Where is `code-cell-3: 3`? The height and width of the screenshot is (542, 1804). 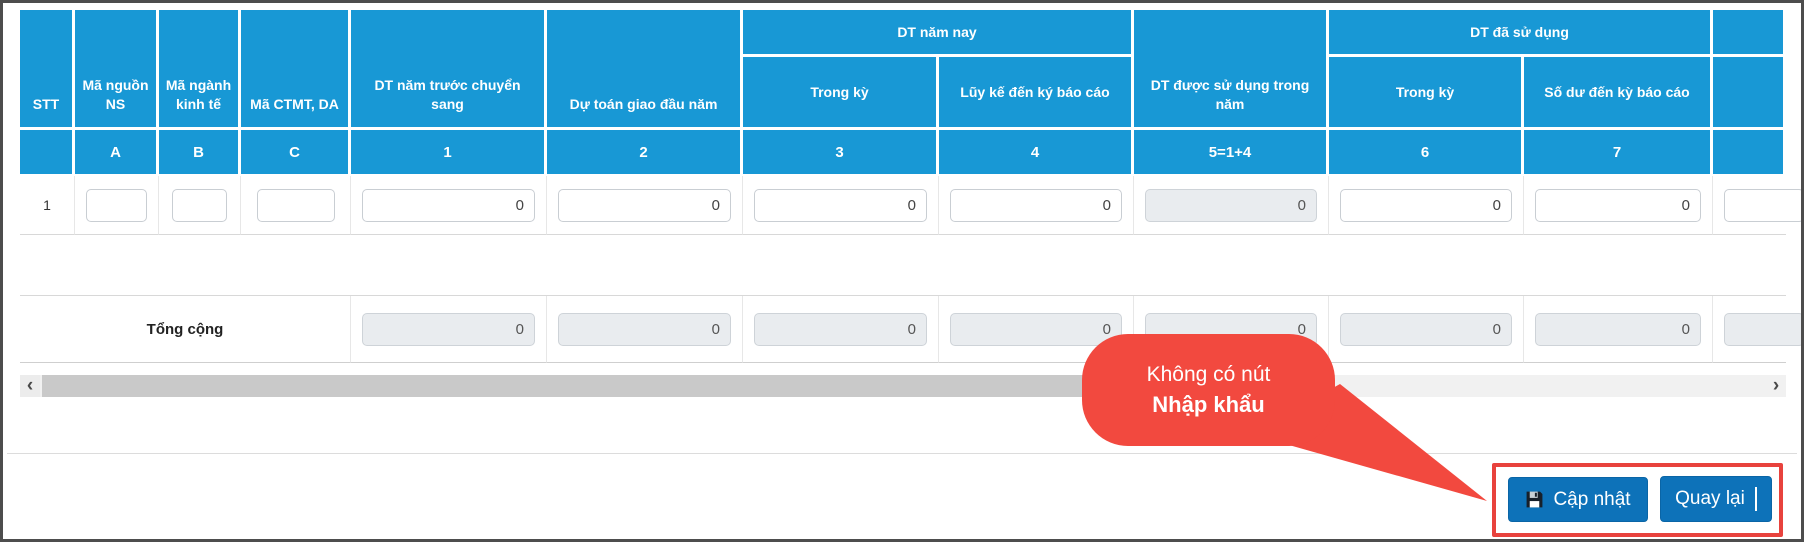
code-cell-3: 3 is located at coordinates (841, 153).